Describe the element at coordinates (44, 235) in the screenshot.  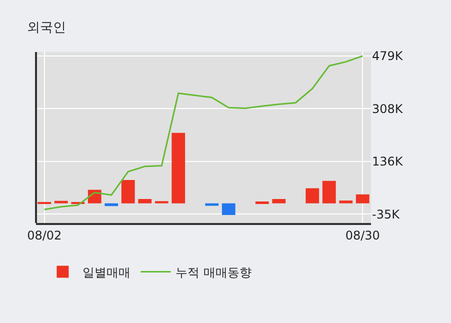
I see `x-tick-label: 08/02` at that location.